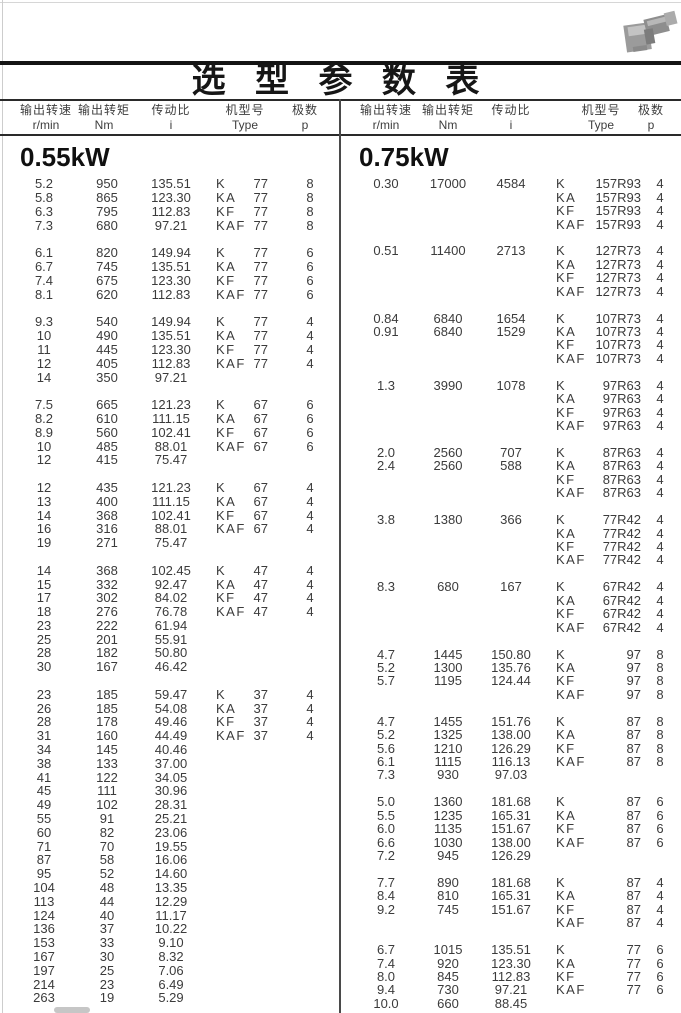  Describe the element at coordinates (107, 584) in the screenshot. I see `torque-cell: 332` at that location.